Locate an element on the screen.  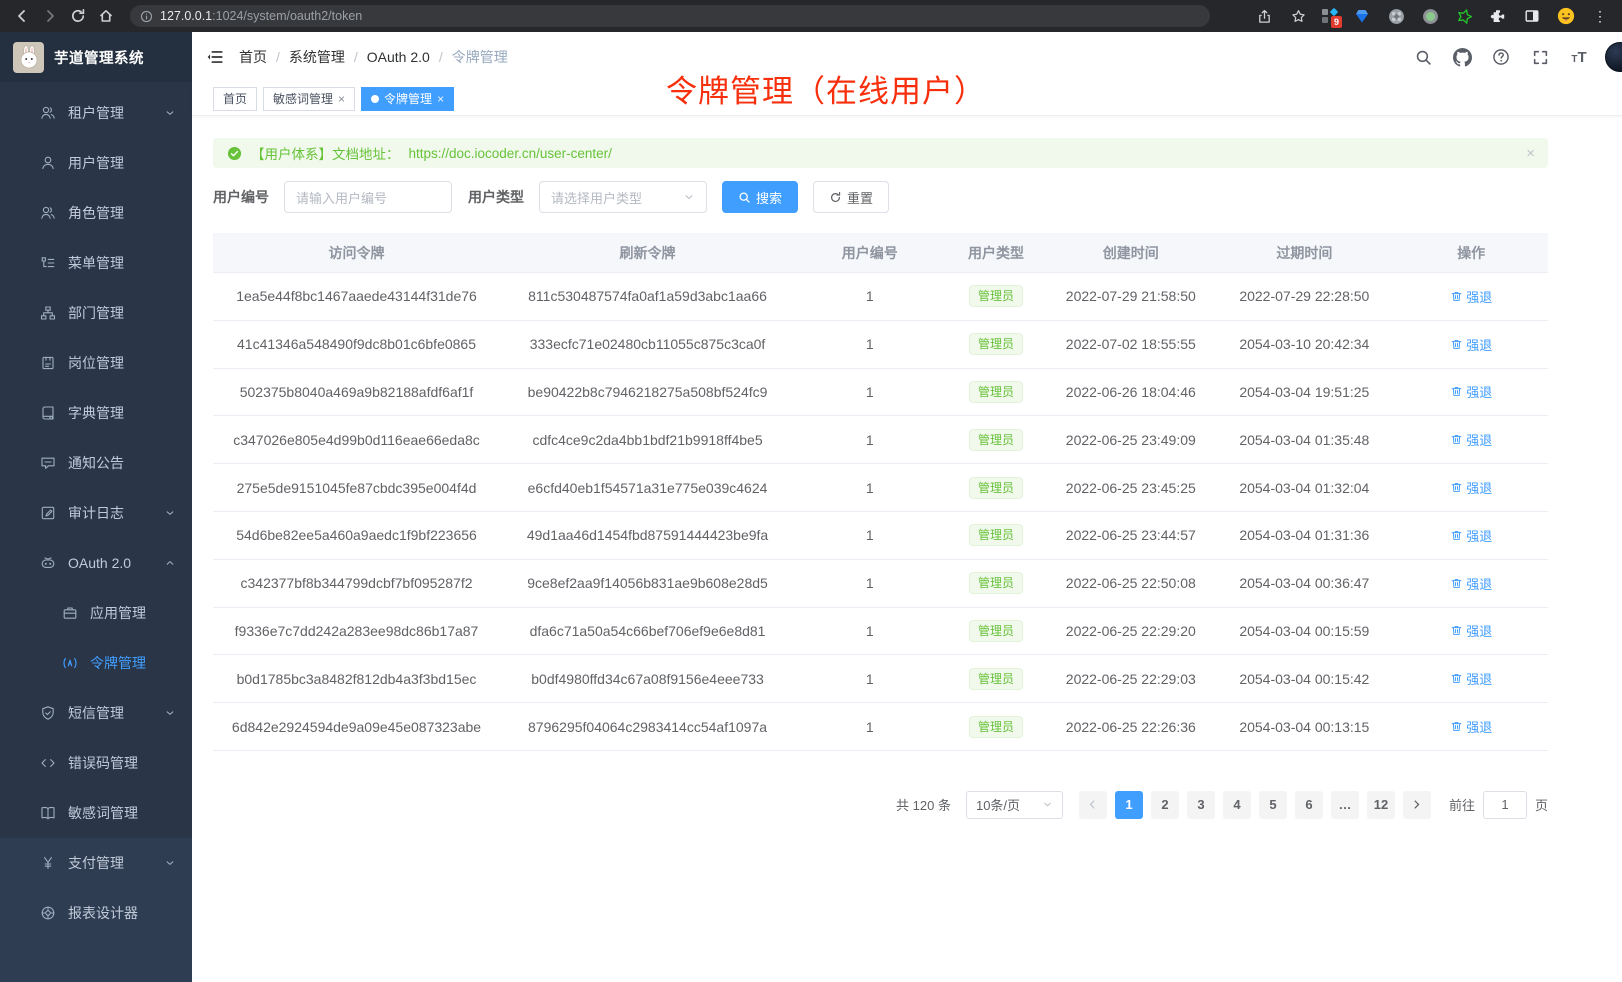
tab-tag-1: 敏感词管理 × is located at coordinates (309, 98).